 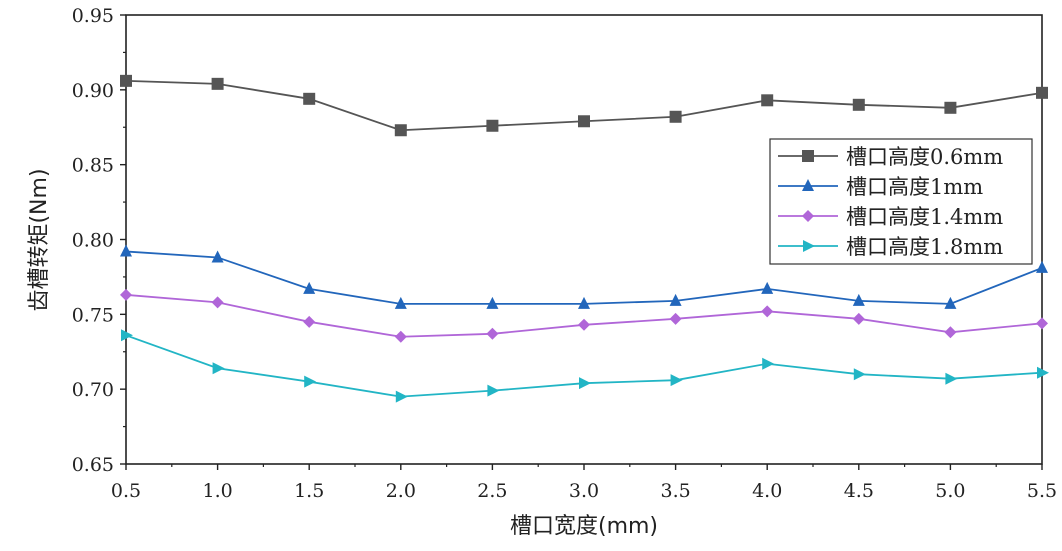 What do you see at coordinates (93, 315) in the screenshot?
I see `y-tick-label: 0.75` at bounding box center [93, 315].